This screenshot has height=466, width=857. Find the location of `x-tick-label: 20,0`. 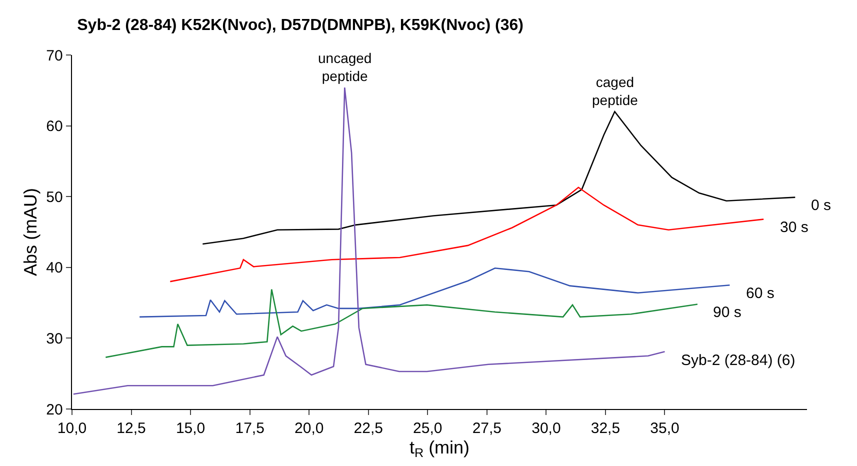

x-tick-label: 20,0 is located at coordinates (309, 429).